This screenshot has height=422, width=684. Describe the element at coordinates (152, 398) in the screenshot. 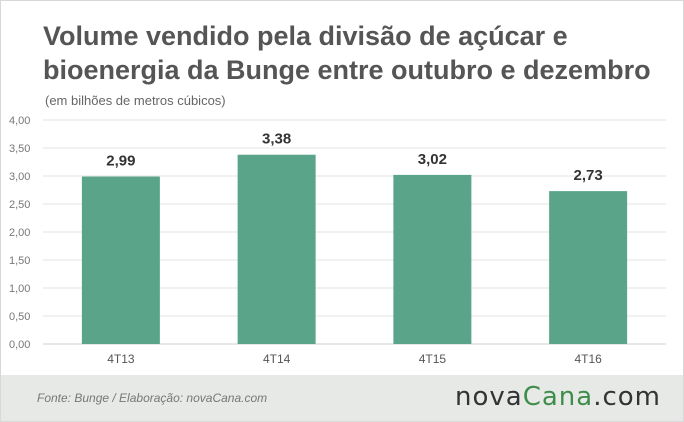

I see `source-note: Fonte: Bunge / Elaboração: novaCana.com` at that location.